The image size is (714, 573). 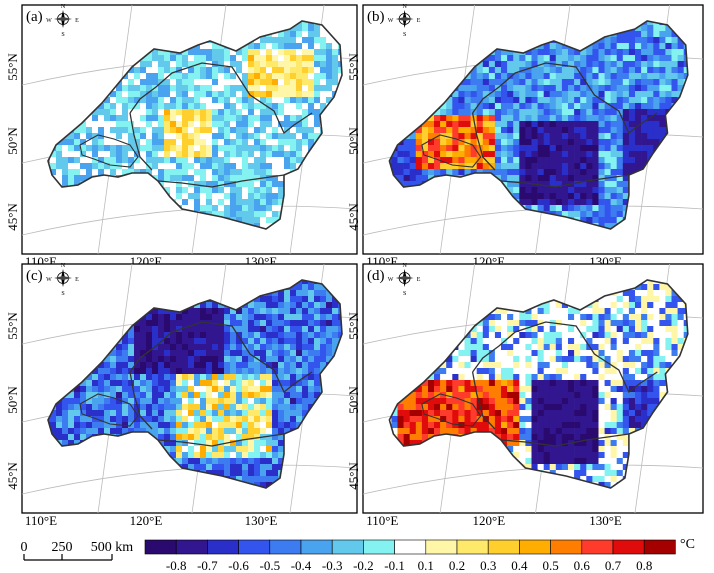 I want to click on legend-tick-label: 0.3, so click(x=488, y=565).